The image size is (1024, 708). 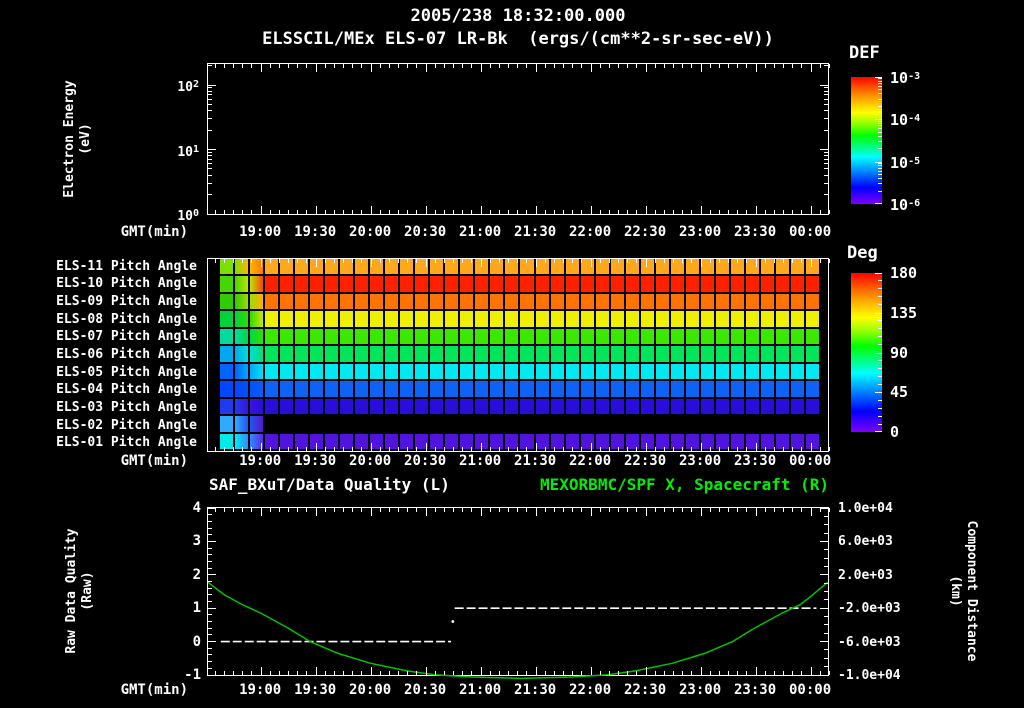 I want to click on quality-series-title: SAF_BXuT/Data Quality (L), so click(x=329, y=484).